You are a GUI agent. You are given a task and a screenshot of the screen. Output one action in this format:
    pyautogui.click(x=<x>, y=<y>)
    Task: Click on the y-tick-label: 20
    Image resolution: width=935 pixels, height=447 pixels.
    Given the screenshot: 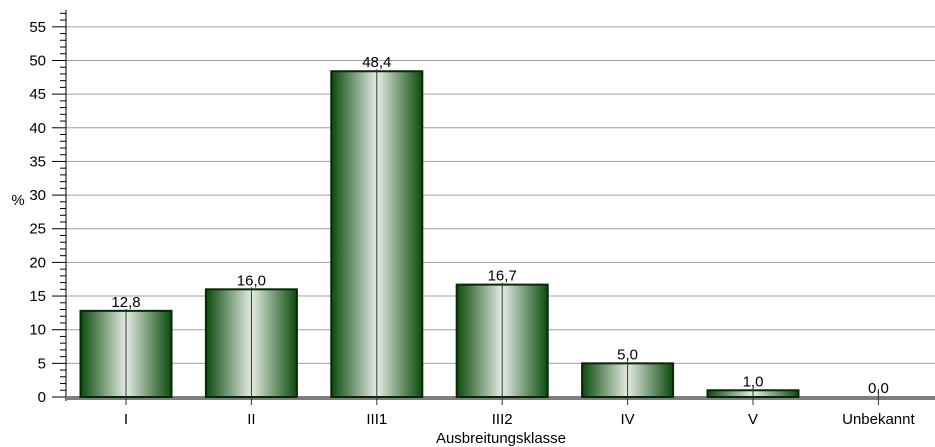 What is the action you would take?
    pyautogui.click(x=37, y=262)
    